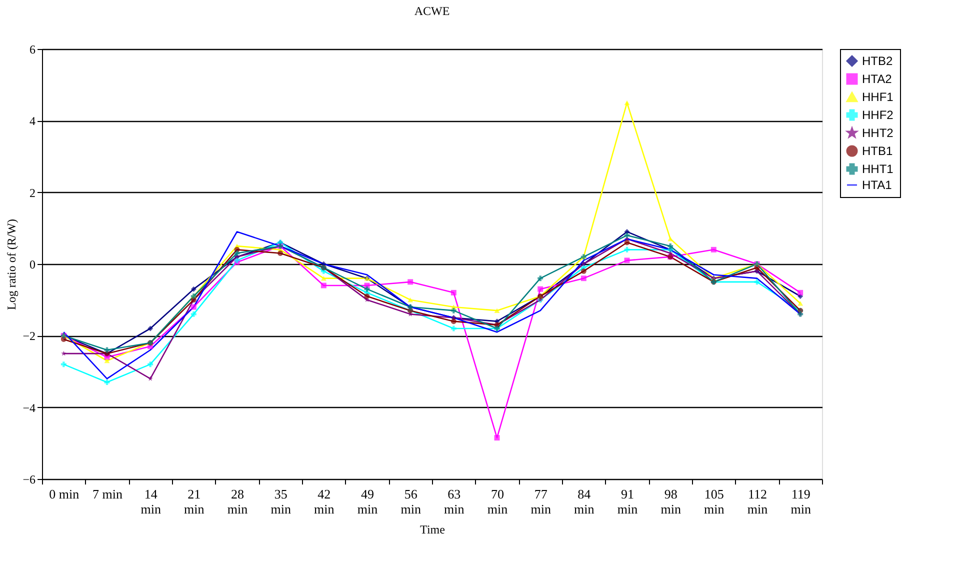  What do you see at coordinates (497, 501) in the screenshot?
I see `x-tick-label: 70 min` at bounding box center [497, 501].